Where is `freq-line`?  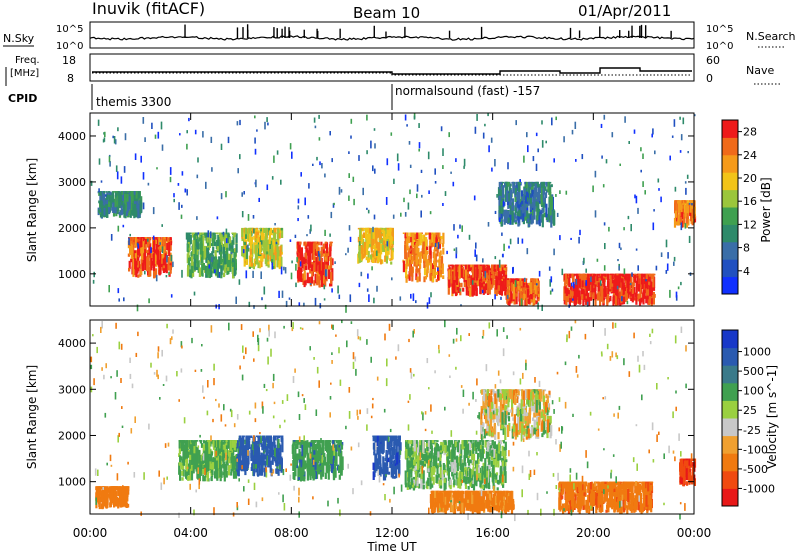
freq-line is located at coordinates (392, 71).